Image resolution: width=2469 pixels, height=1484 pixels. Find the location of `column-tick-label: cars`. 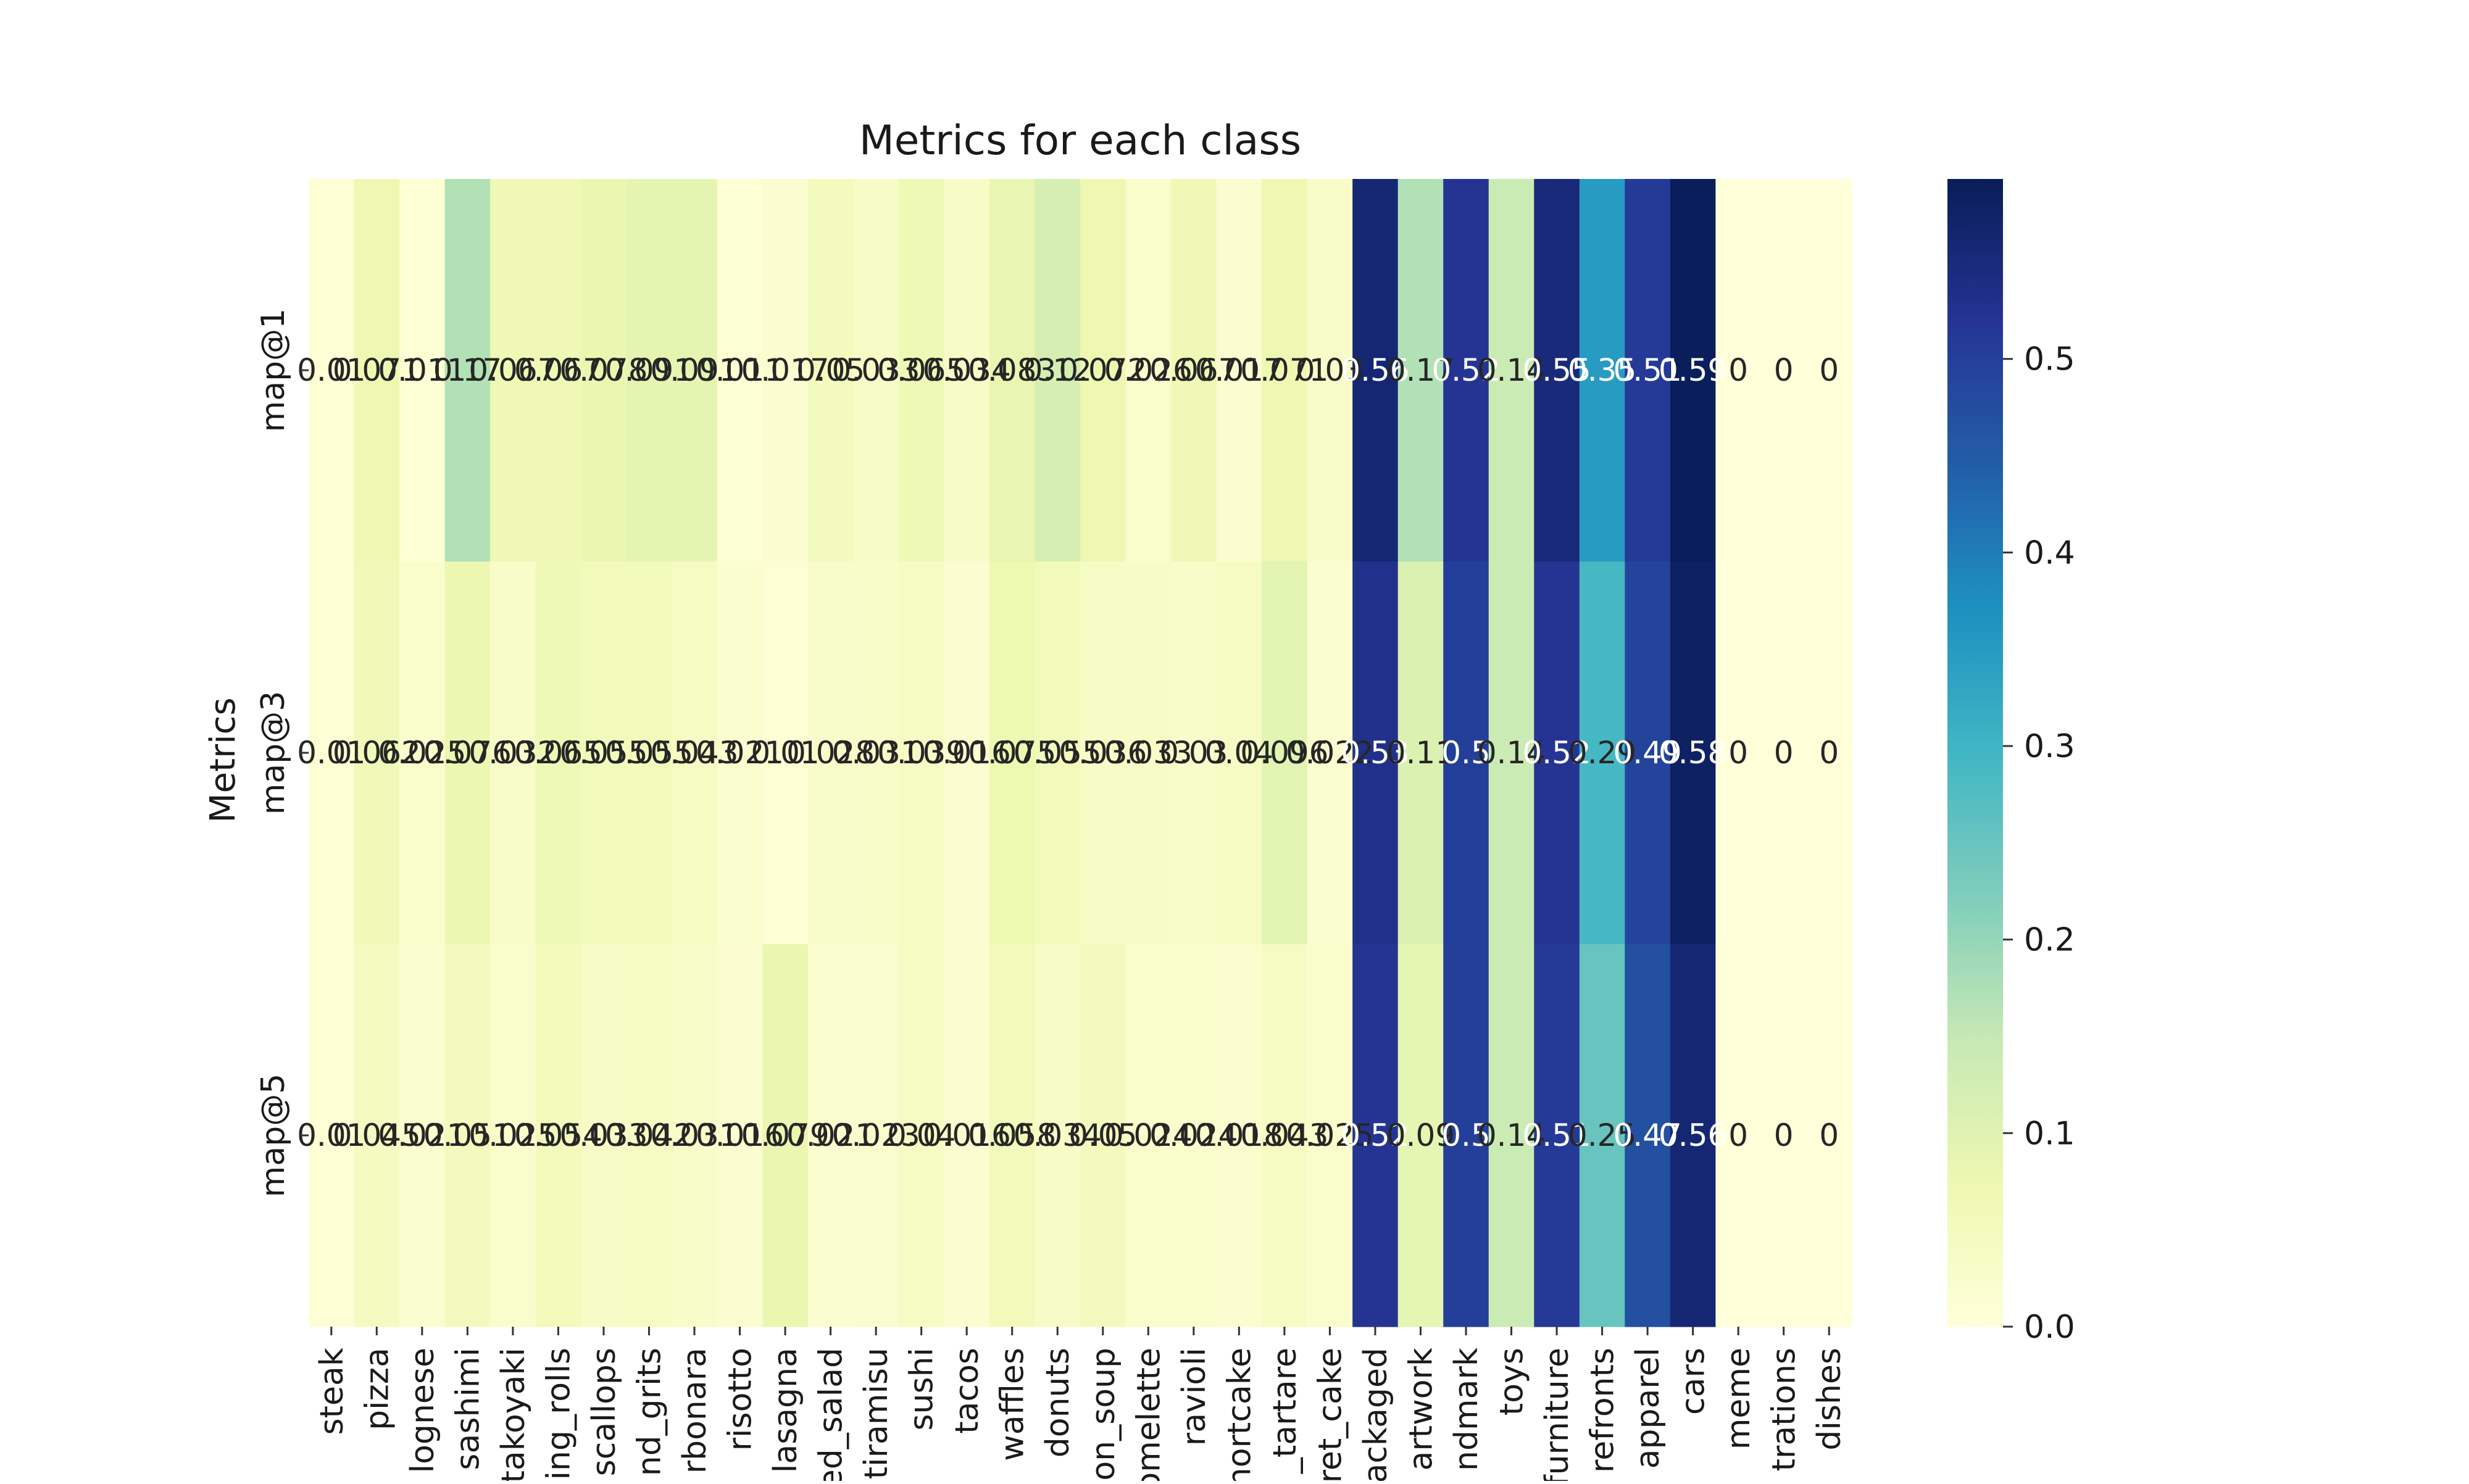

column-tick-label: cars is located at coordinates (1693, 1381).